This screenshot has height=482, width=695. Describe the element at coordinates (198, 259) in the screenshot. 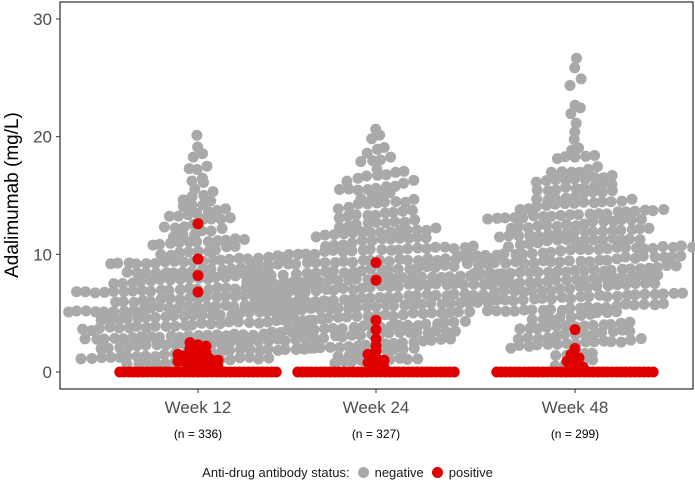

I see `week-12-positive-point` at that location.